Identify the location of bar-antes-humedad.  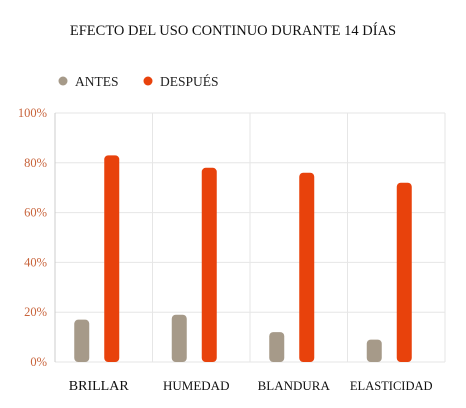
(179, 338).